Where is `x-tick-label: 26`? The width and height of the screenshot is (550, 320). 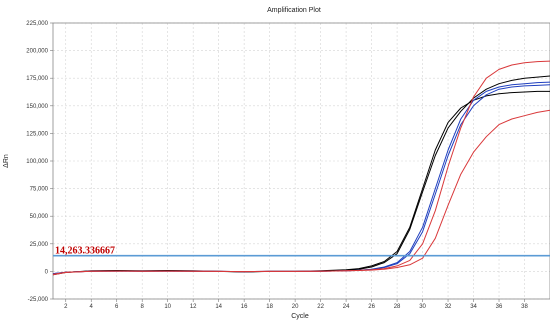 x-tick-label: 26 is located at coordinates (371, 307).